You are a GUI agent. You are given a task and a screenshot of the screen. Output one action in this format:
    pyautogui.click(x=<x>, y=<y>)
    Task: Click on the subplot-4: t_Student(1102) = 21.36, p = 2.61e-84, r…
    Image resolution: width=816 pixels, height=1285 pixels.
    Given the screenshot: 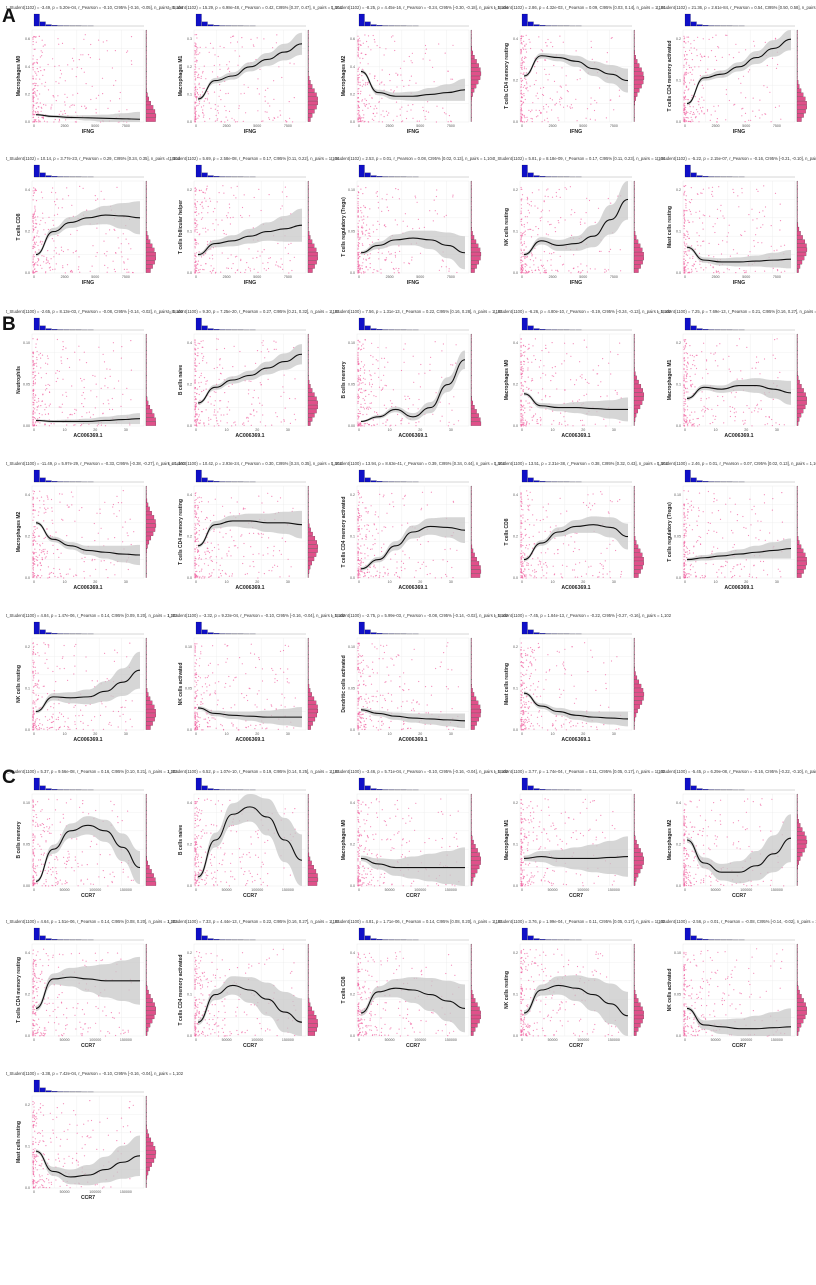 What is the action you would take?
    pyautogui.click(x=736, y=70)
    